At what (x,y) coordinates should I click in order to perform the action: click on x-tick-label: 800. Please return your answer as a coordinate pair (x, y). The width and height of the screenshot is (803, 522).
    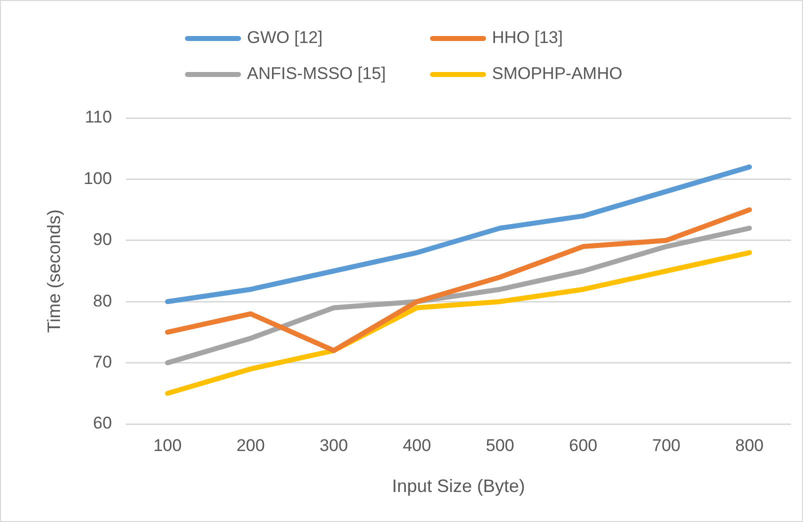
    Looking at the image, I should click on (749, 445).